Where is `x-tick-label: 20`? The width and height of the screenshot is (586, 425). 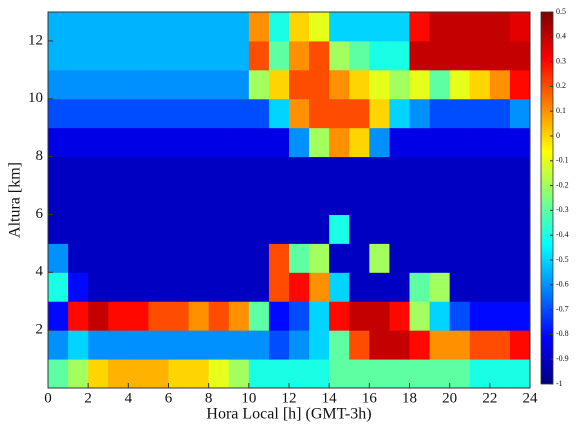 x-tick-label: 20 is located at coordinates (449, 398).